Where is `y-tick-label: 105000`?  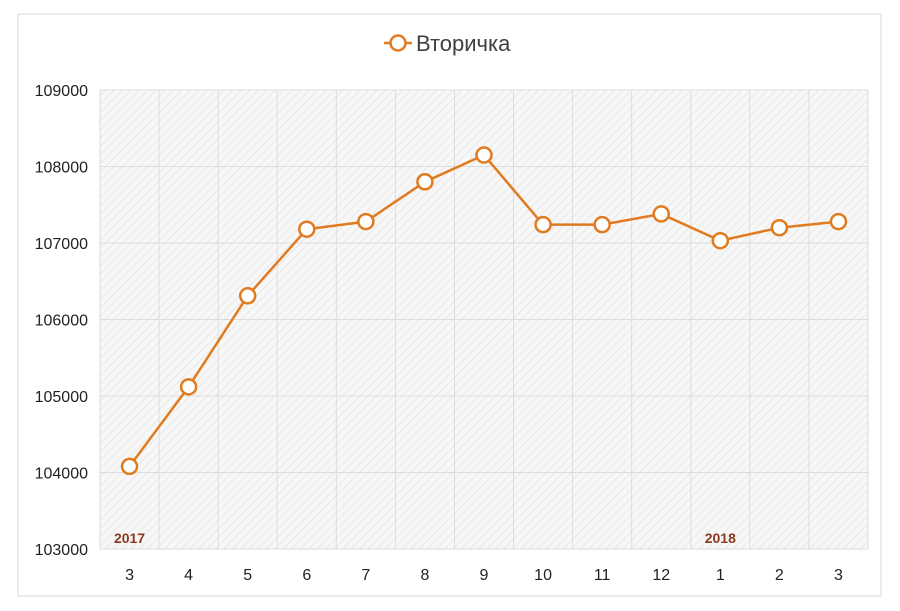
y-tick-label: 105000 is located at coordinates (61, 397).